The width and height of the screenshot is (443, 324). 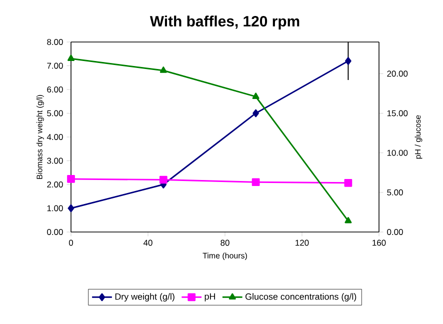 What do you see at coordinates (225, 243) in the screenshot?
I see `x-tick-label: 80` at bounding box center [225, 243].